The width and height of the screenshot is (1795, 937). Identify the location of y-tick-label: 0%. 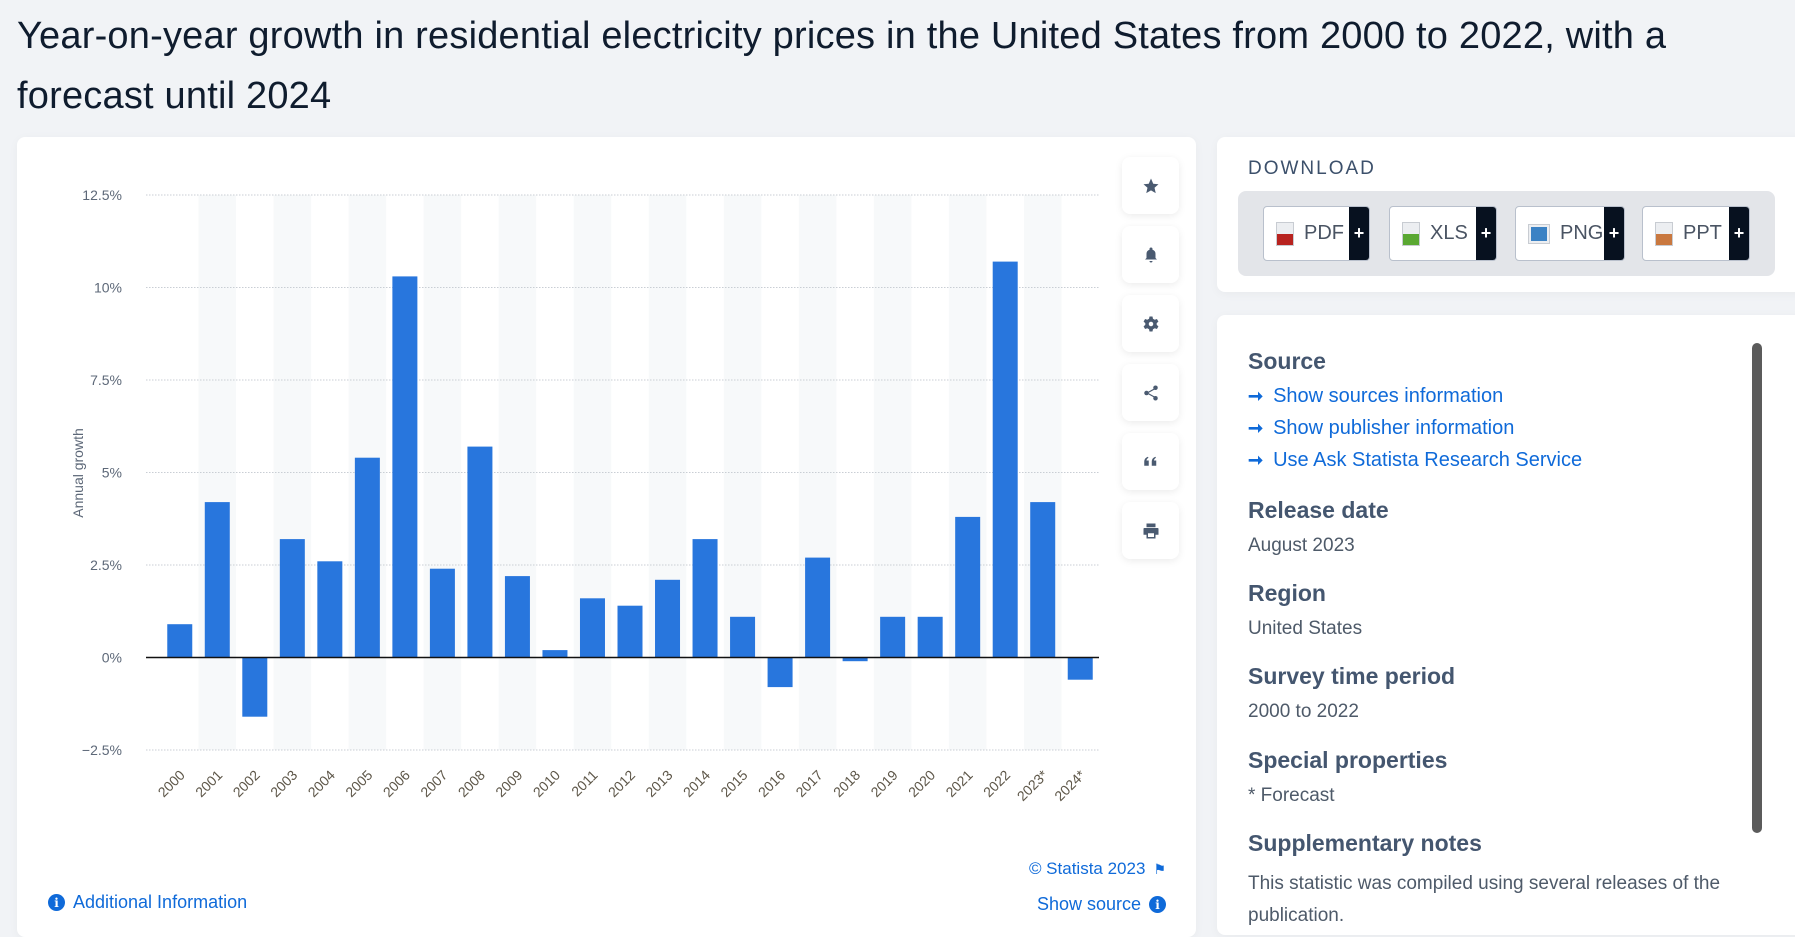
(112, 658).